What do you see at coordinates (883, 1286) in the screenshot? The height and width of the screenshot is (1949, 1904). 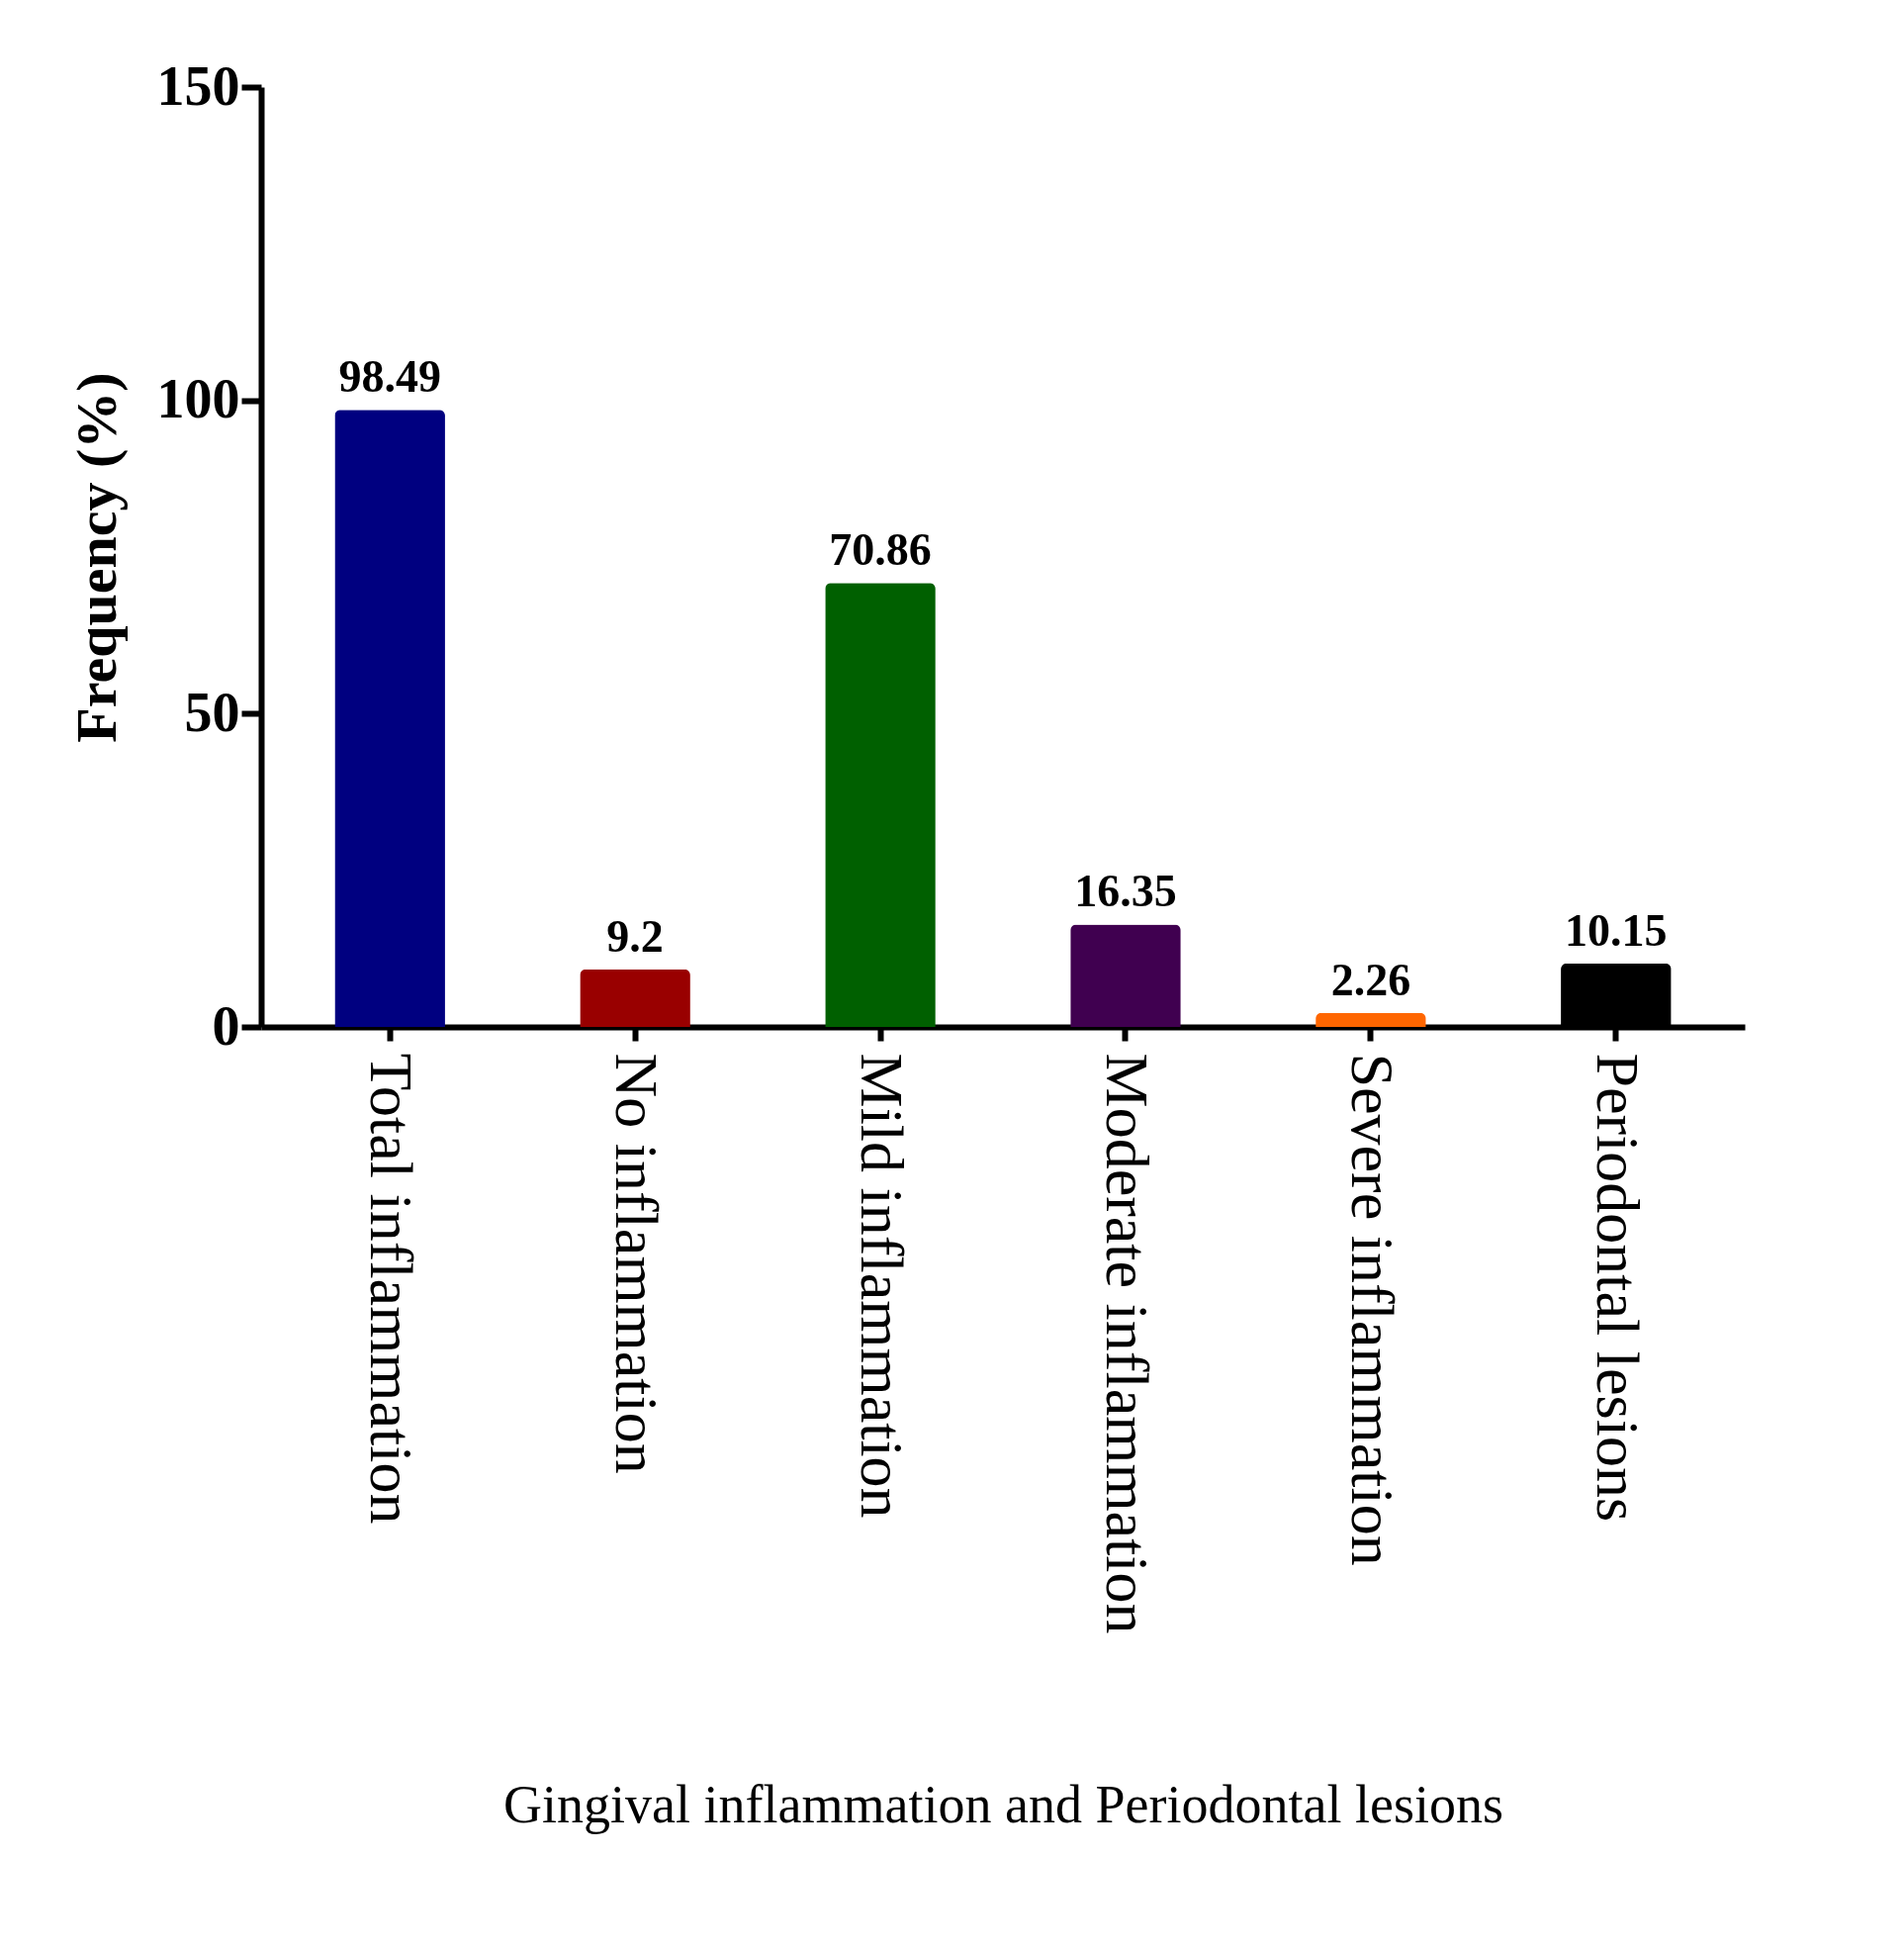 I see `x-tick-label: Mild inflammation` at bounding box center [883, 1286].